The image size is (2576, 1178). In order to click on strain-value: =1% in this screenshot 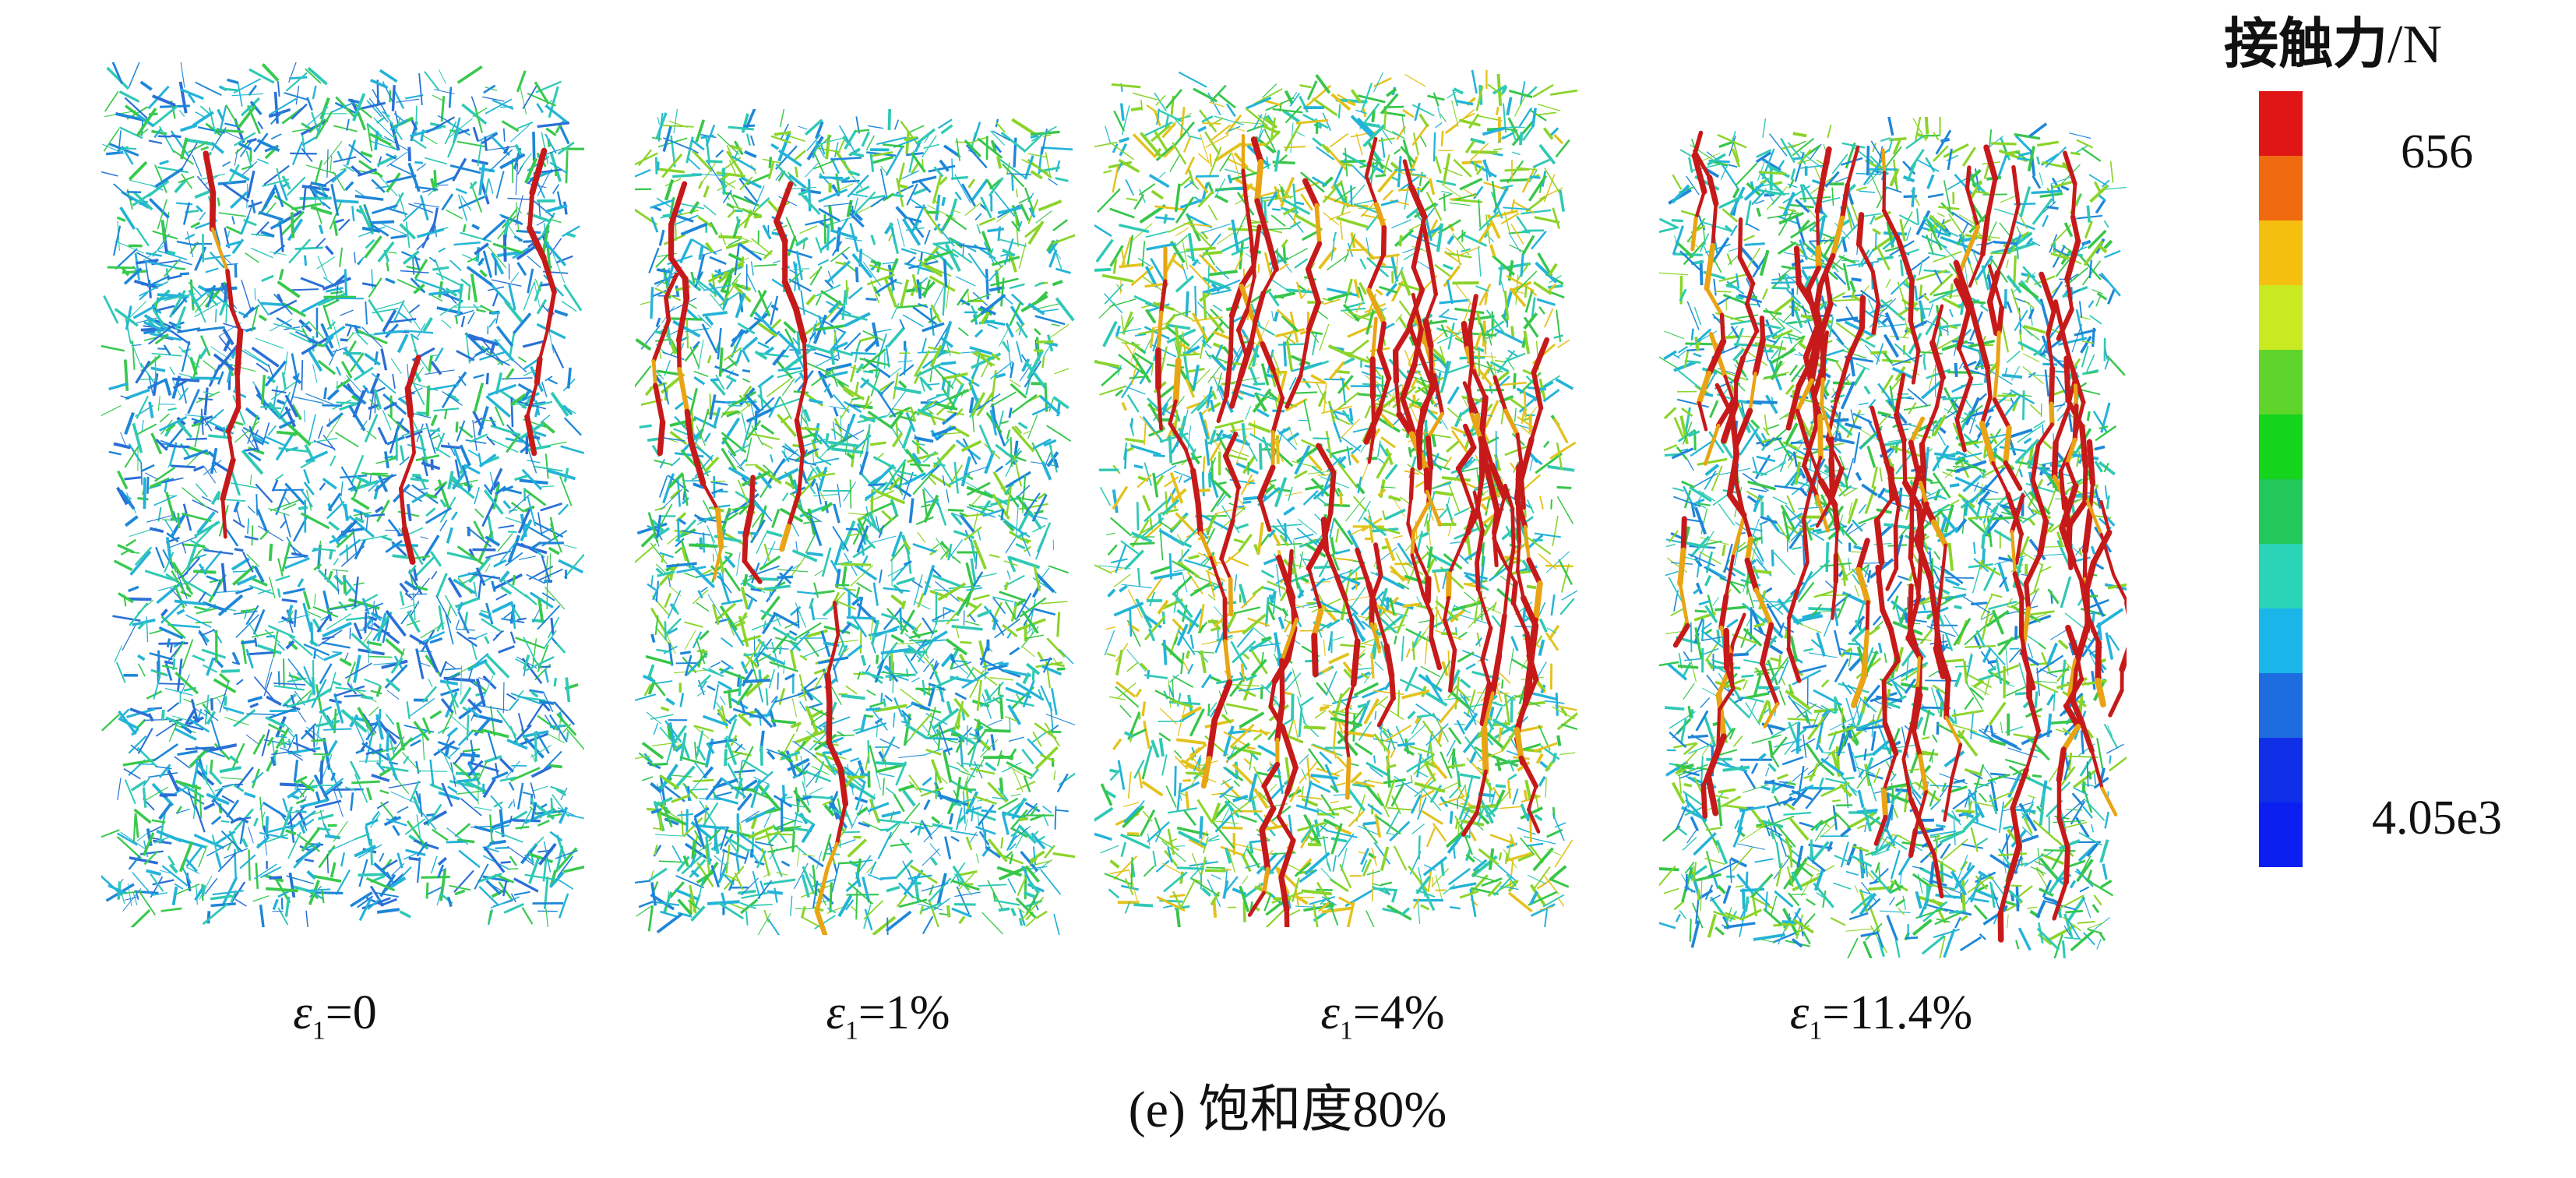, I will do `click(904, 1012)`.